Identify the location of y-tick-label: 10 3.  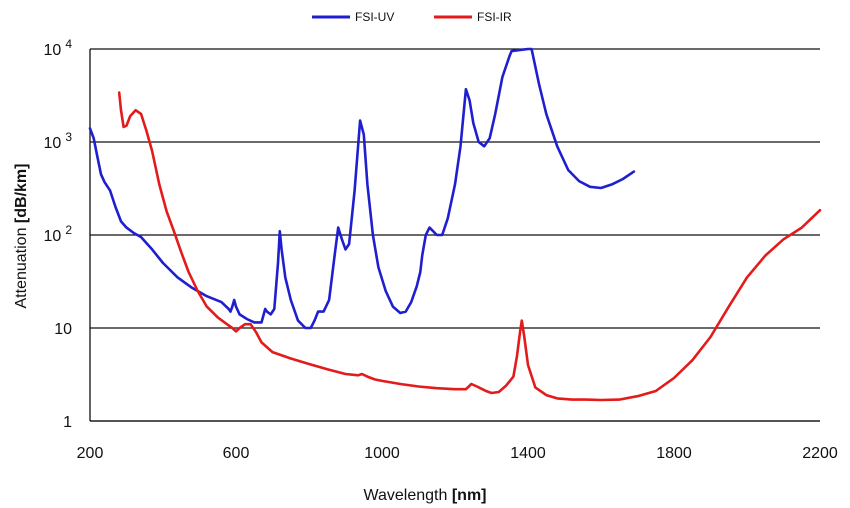
(58, 141).